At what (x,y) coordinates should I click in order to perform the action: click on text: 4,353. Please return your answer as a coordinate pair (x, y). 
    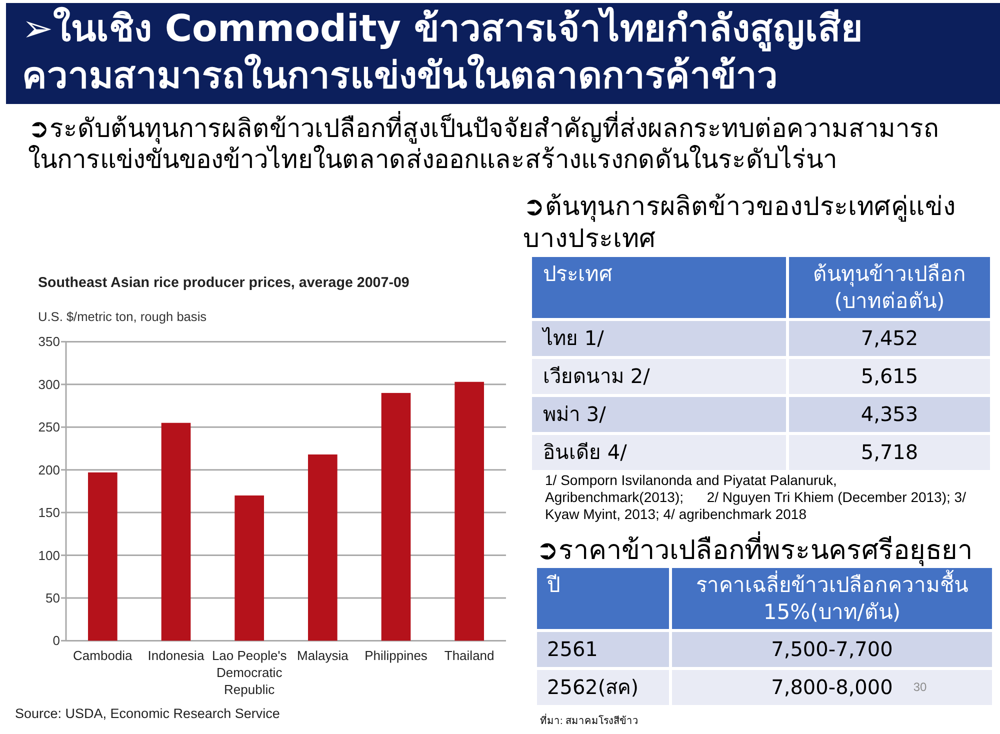
    Looking at the image, I should click on (889, 414).